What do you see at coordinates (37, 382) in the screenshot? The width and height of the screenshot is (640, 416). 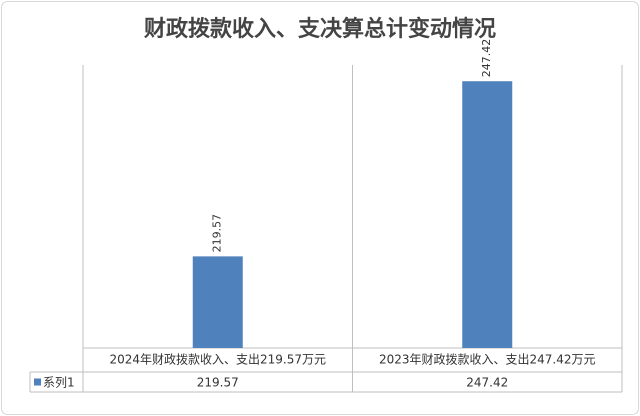 I see `legend-key` at bounding box center [37, 382].